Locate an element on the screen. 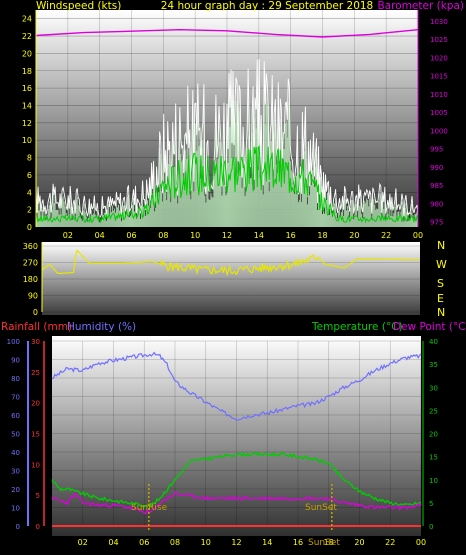 The image size is (466, 555). direction-ytick-label: 360 is located at coordinates (30, 246).